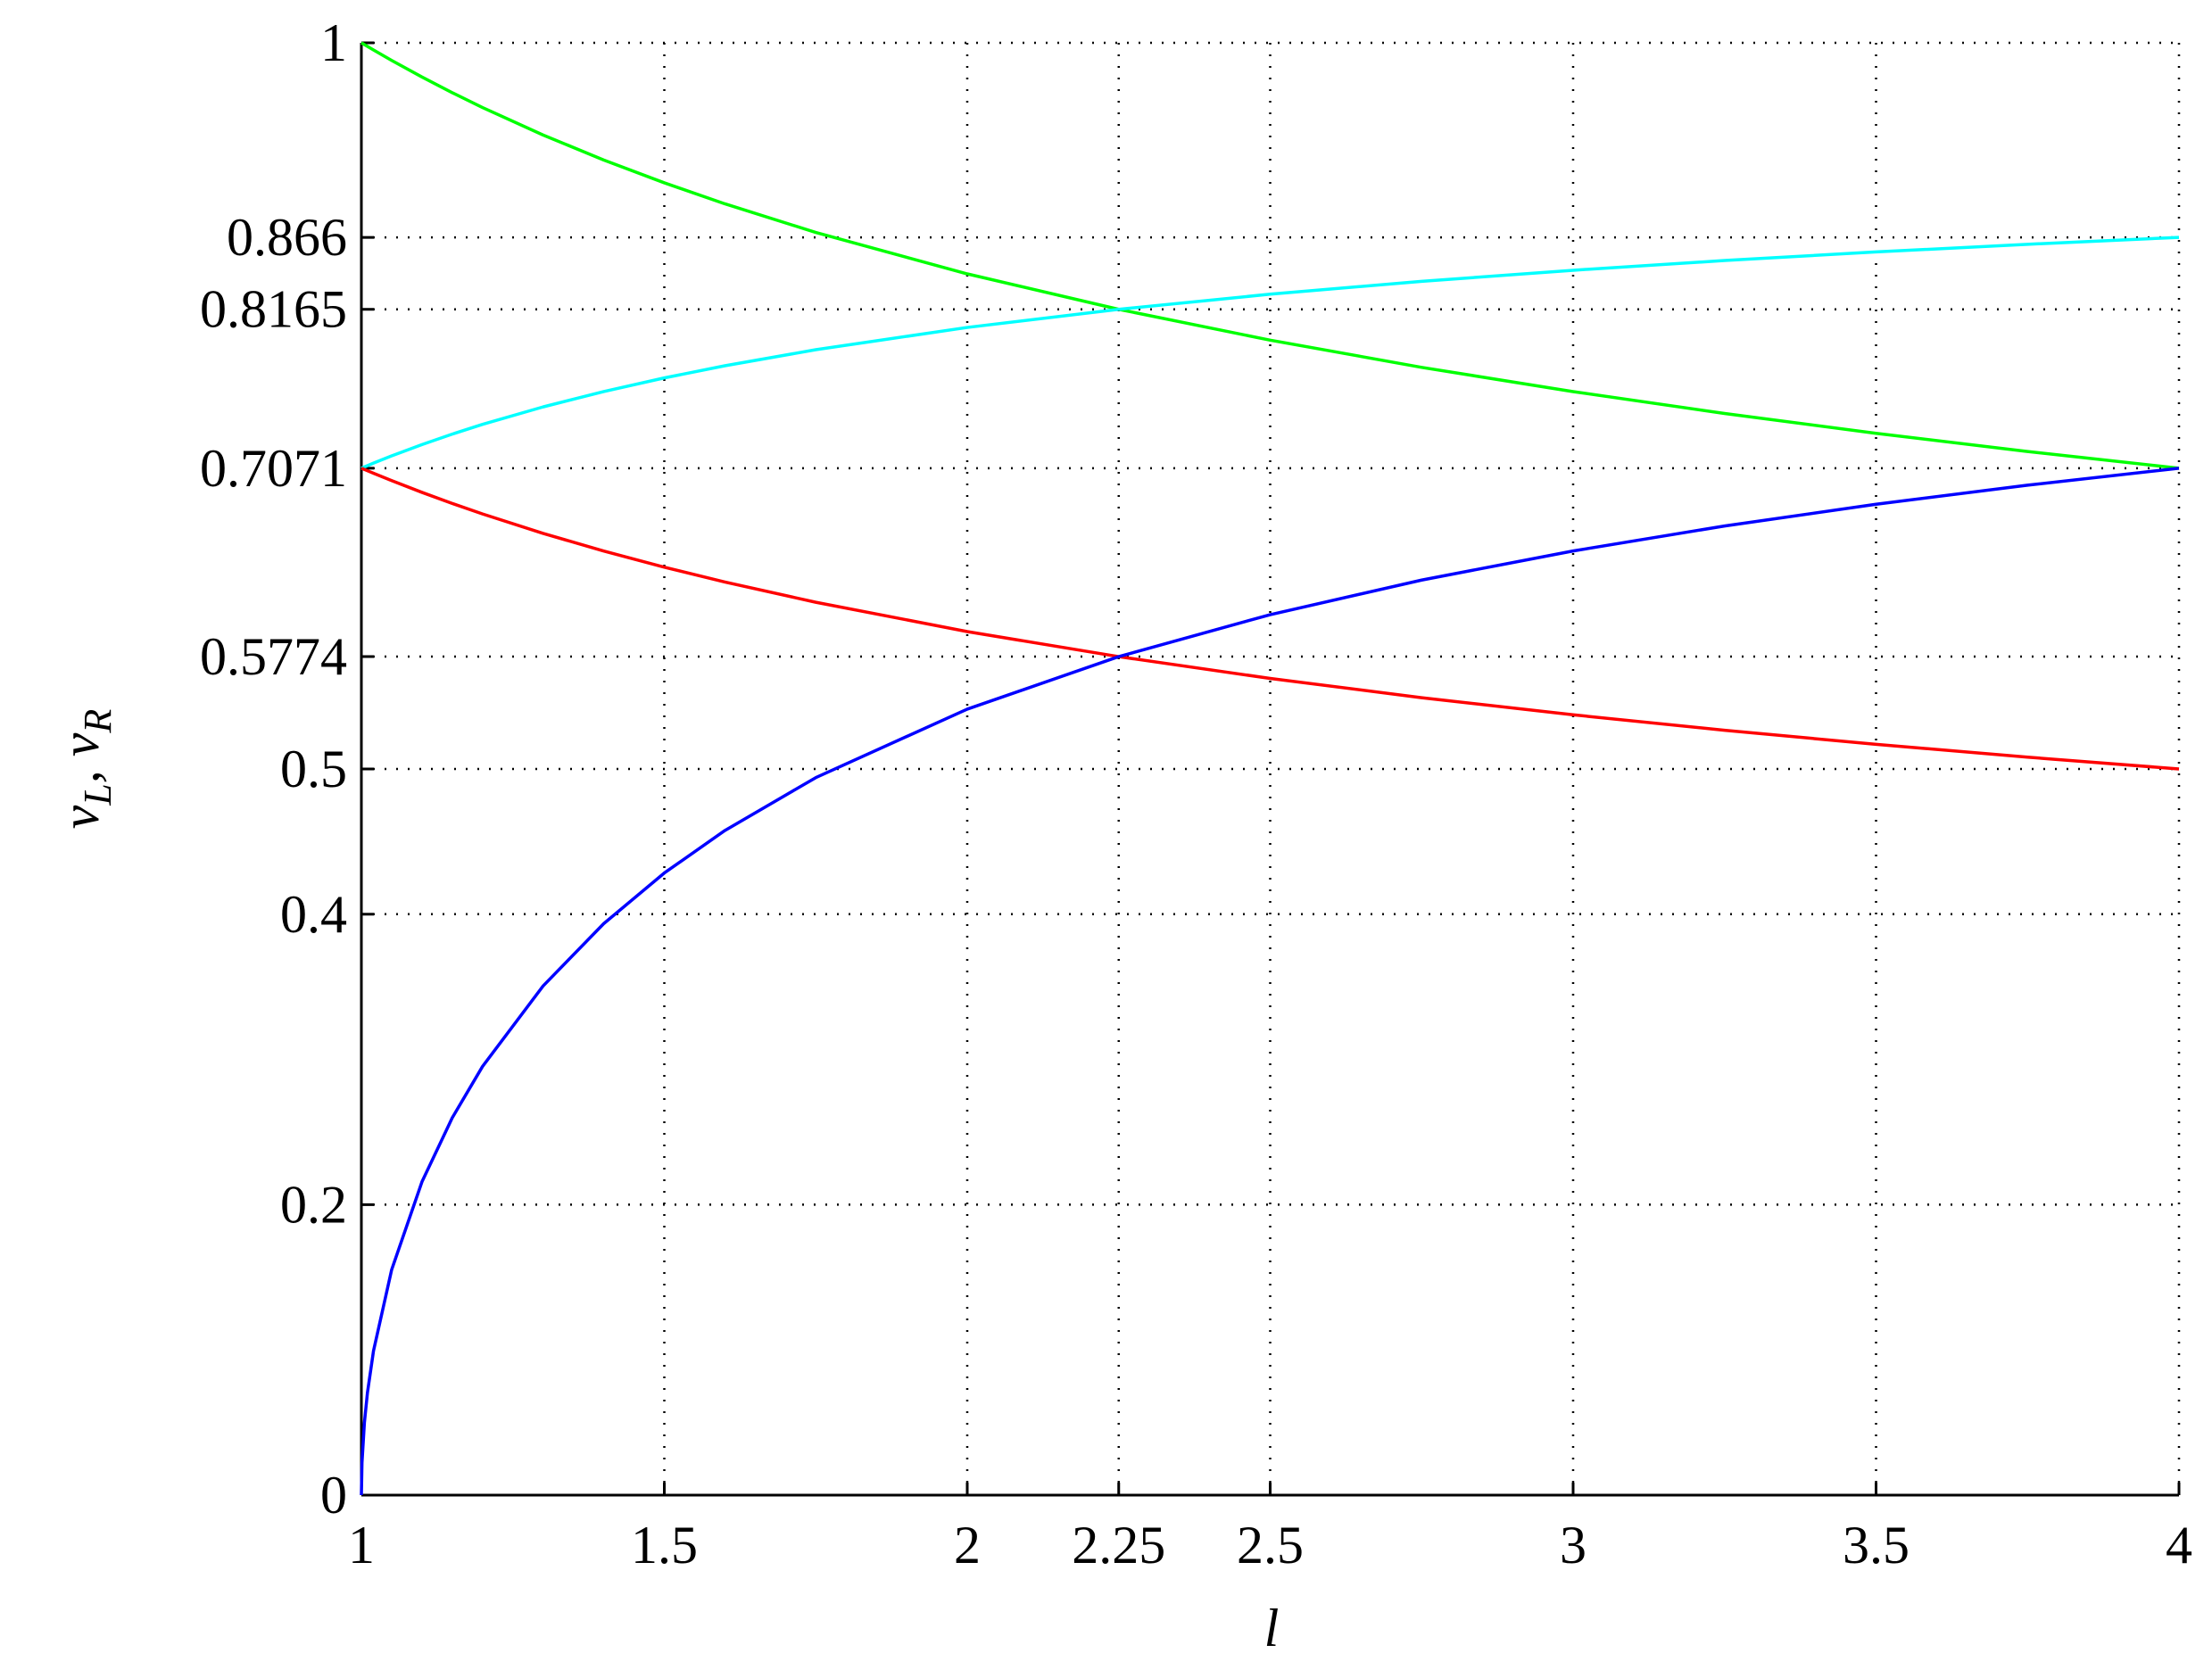  I want to click on y-label-part: v, so click(80, 817).